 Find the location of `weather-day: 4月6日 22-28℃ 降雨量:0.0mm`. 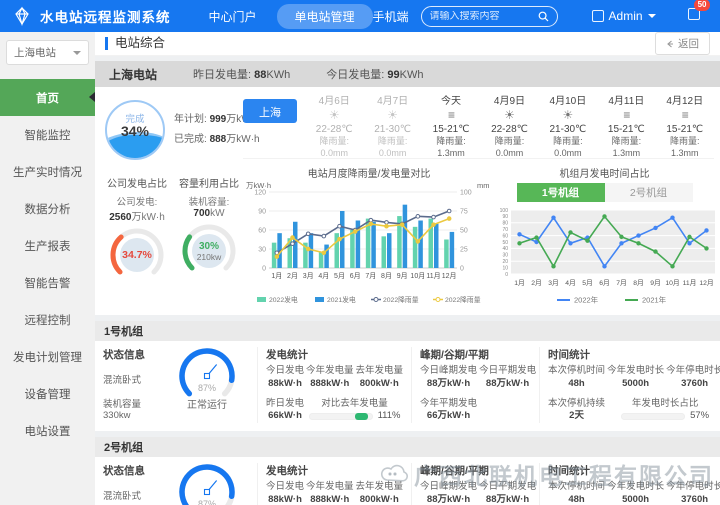

weather-day: 4月6日 22-28℃ 降雨量:0.0mm is located at coordinates (334, 125).